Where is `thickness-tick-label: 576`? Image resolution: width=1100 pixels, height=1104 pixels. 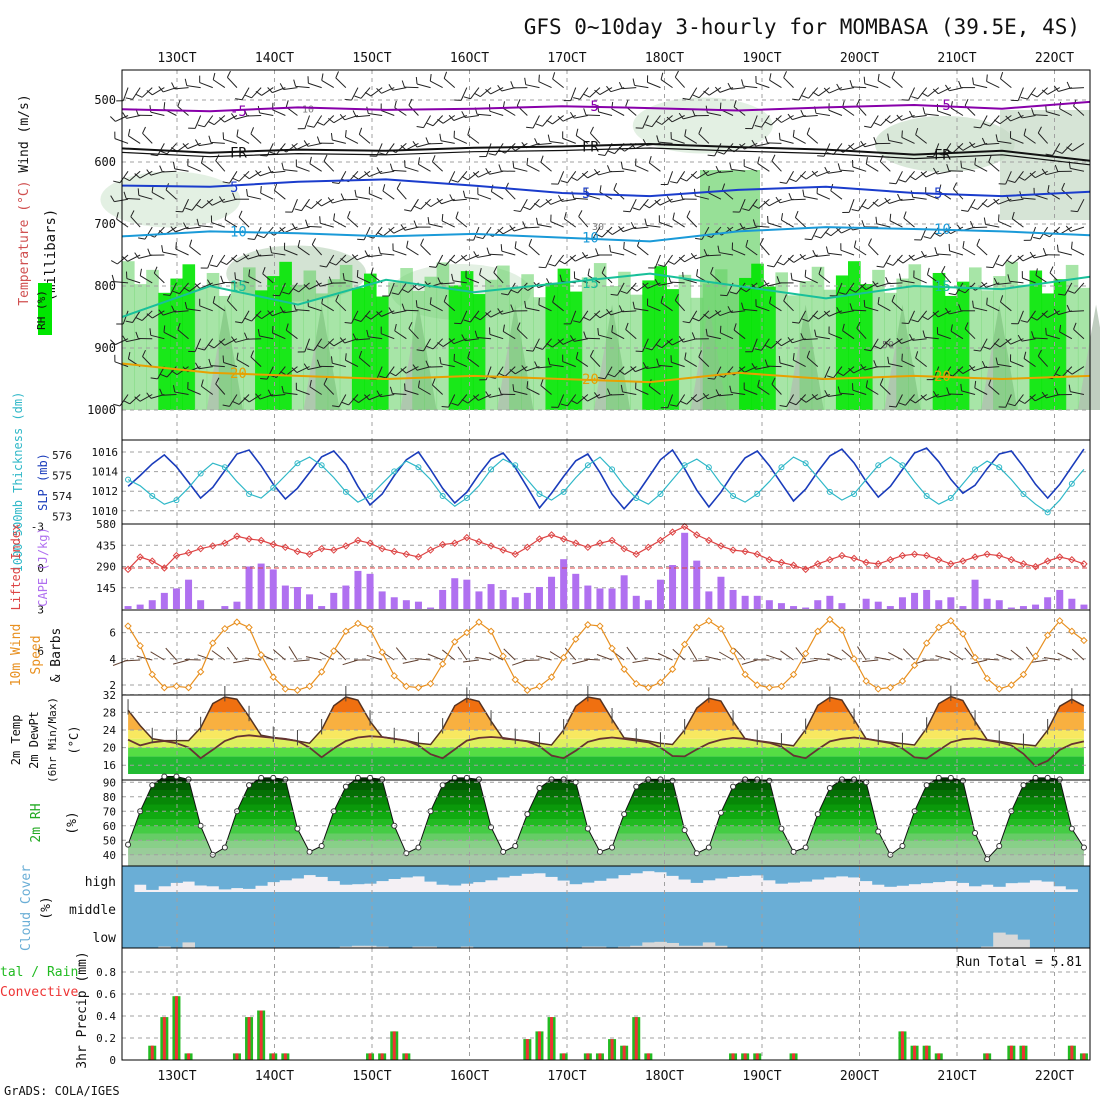
thickness-tick-label: 576 is located at coordinates (62, 455).